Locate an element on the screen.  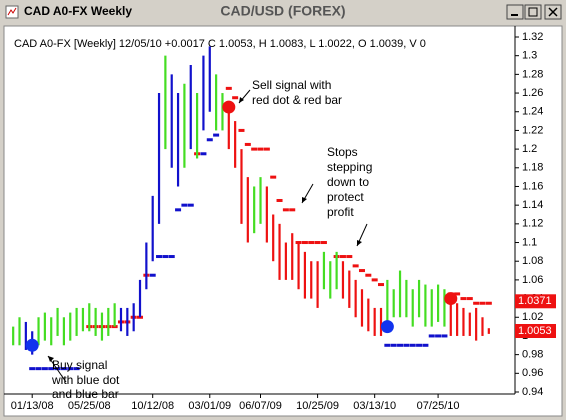
window-buttons is located at coordinates (534, 12).